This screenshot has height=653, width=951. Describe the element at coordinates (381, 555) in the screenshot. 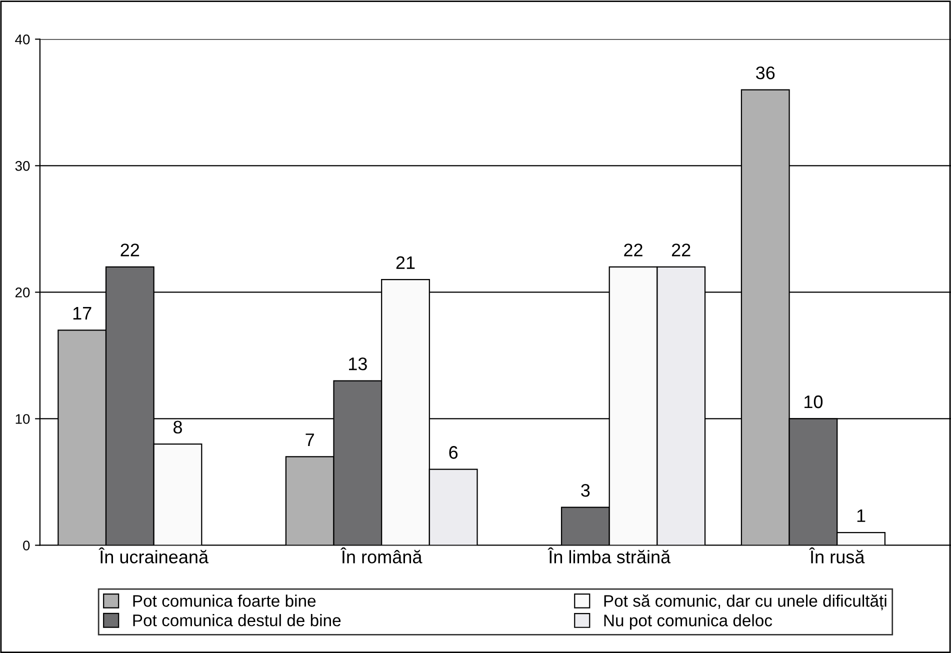

I see `x-tick-label: În română` at that location.